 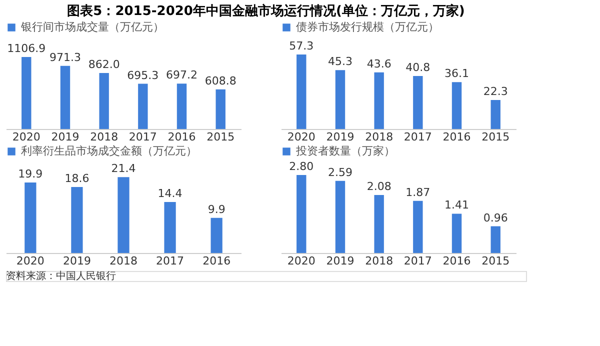 I want to click on data-label: 45.3, so click(x=340, y=61).